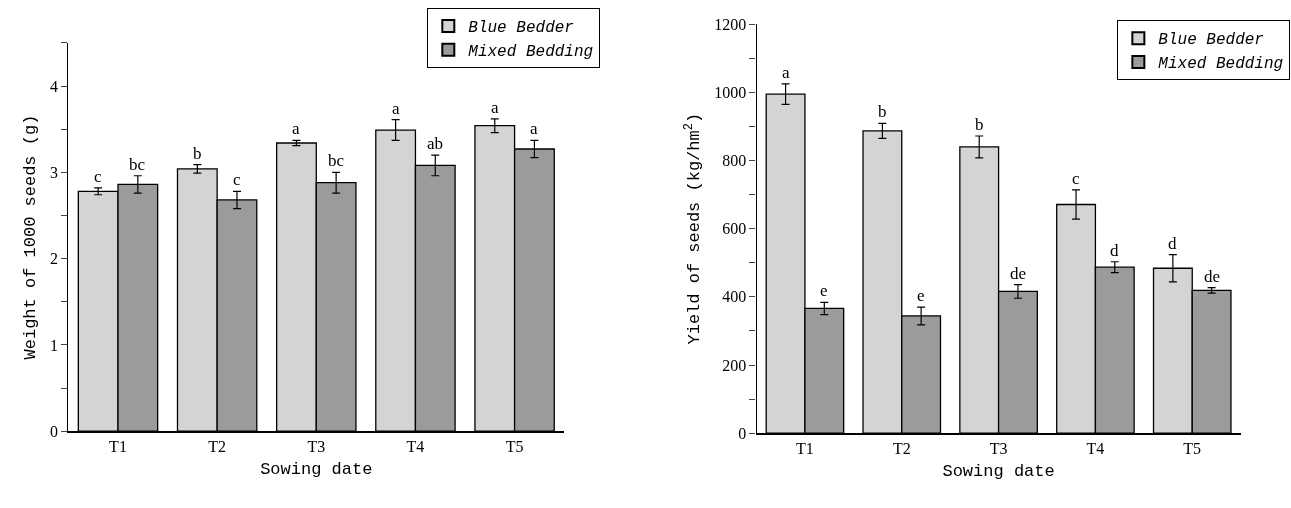  I want to click on y-tick-label: 3, so click(54, 172).